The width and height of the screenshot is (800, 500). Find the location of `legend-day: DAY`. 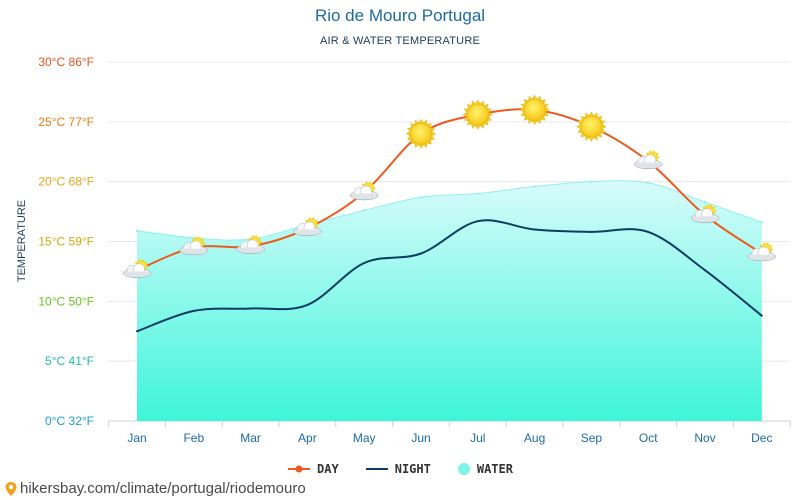

legend-day: DAY is located at coordinates (313, 469).